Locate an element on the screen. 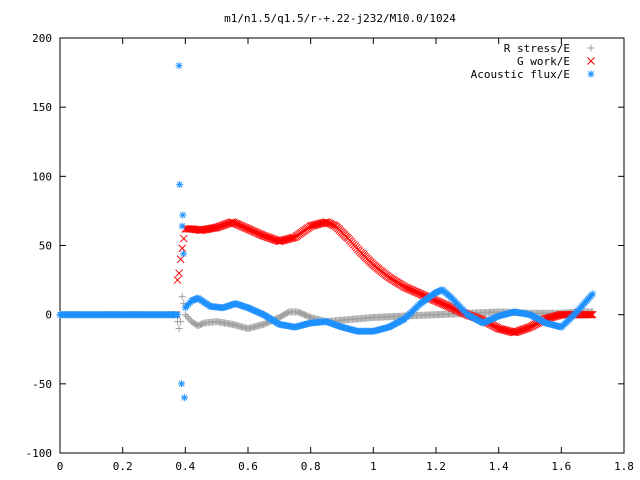 Image resolution: width=640 pixels, height=480 pixels. y-tick-label: 0 is located at coordinates (48, 315).